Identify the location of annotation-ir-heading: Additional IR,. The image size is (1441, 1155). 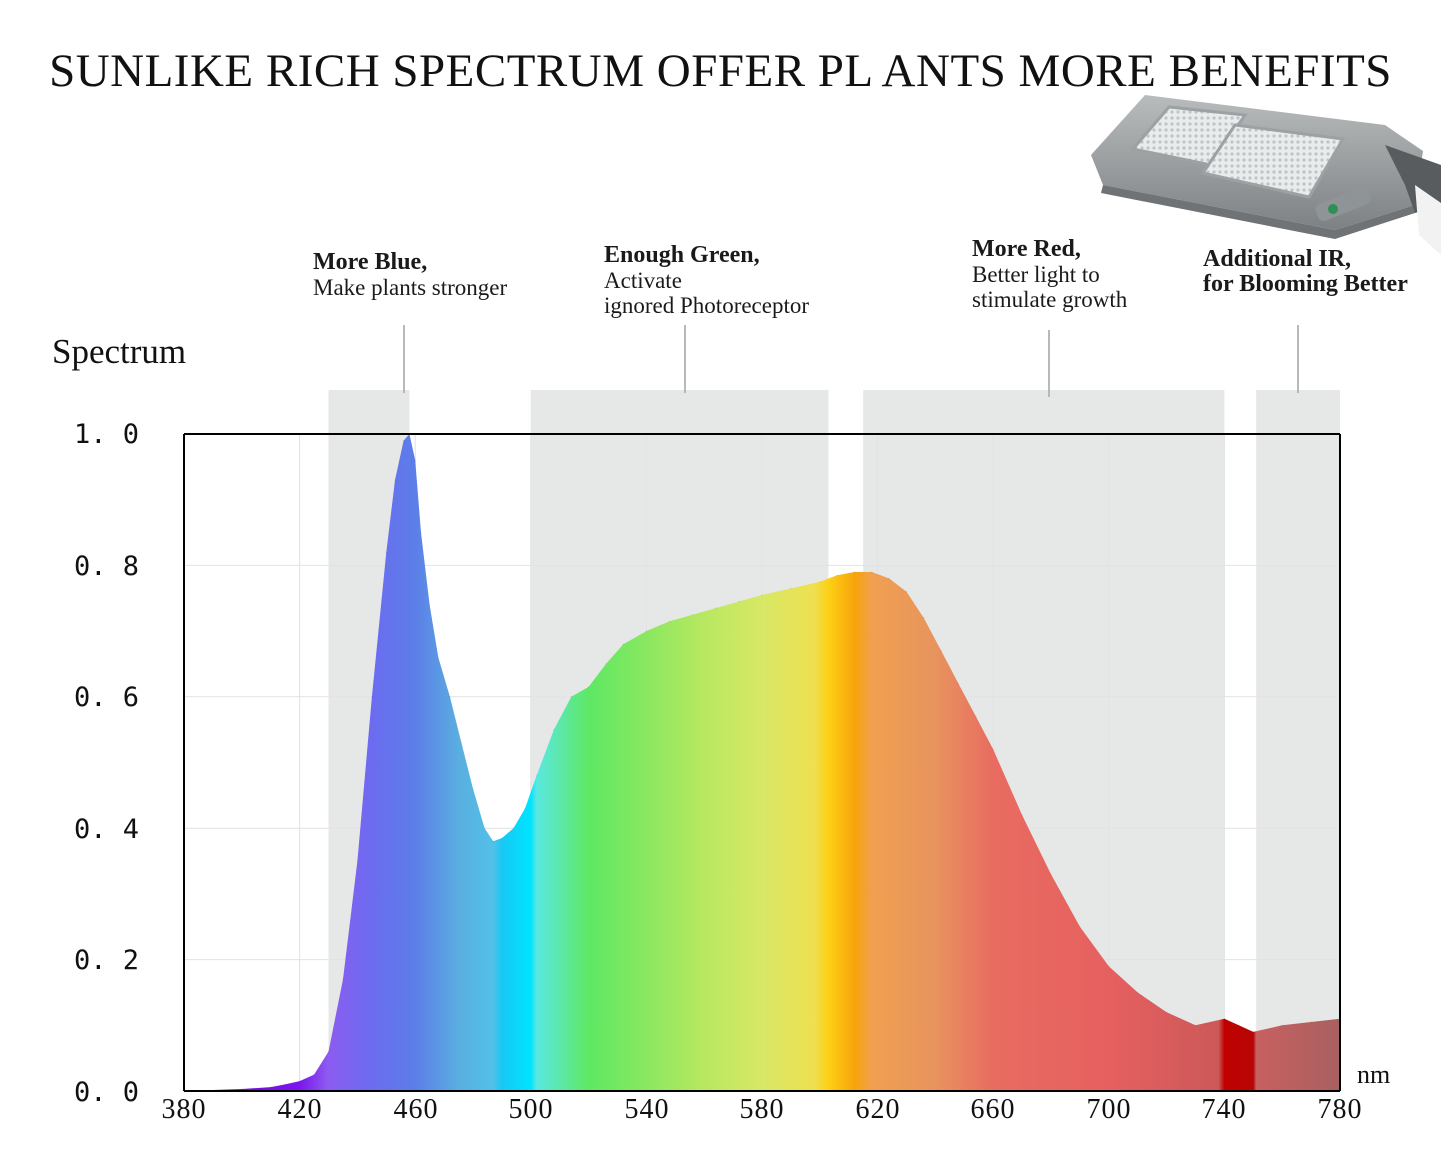
(1277, 259).